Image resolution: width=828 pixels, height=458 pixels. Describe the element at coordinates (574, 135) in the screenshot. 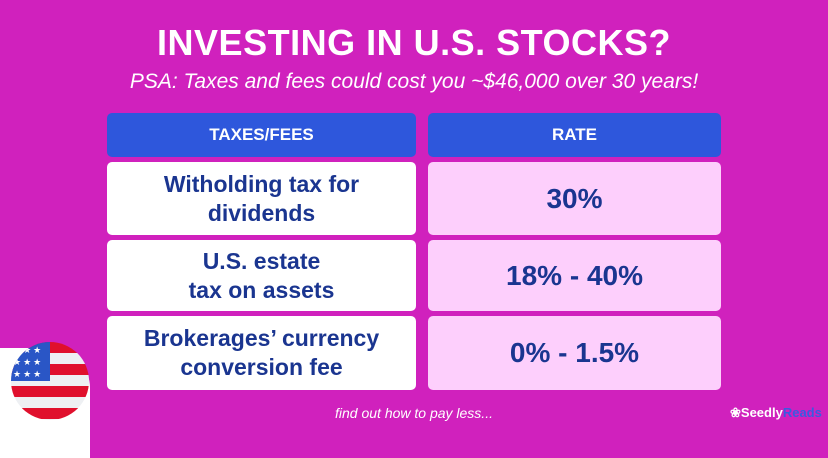

I see `header-rate: RATE` at that location.